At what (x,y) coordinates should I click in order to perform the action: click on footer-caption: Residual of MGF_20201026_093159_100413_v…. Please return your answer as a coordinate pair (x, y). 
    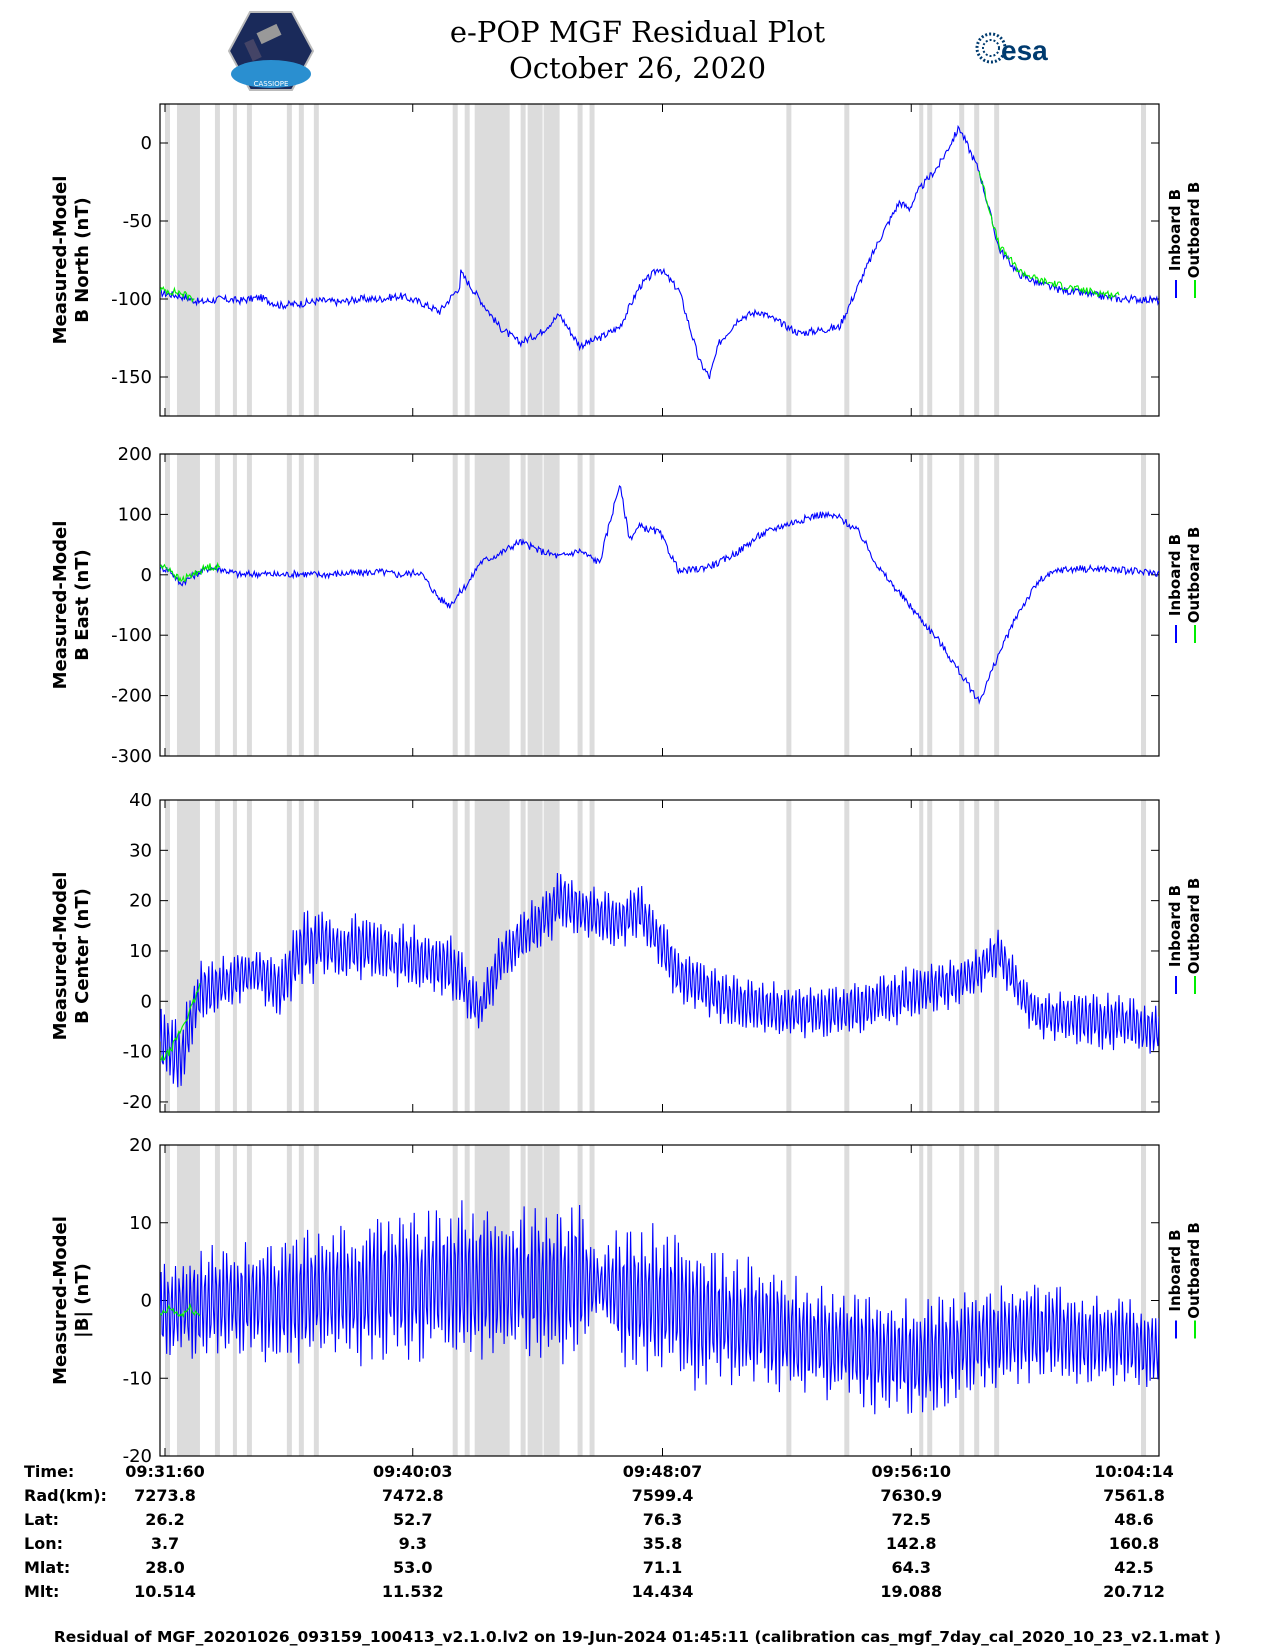
    Looking at the image, I should click on (637, 1637).